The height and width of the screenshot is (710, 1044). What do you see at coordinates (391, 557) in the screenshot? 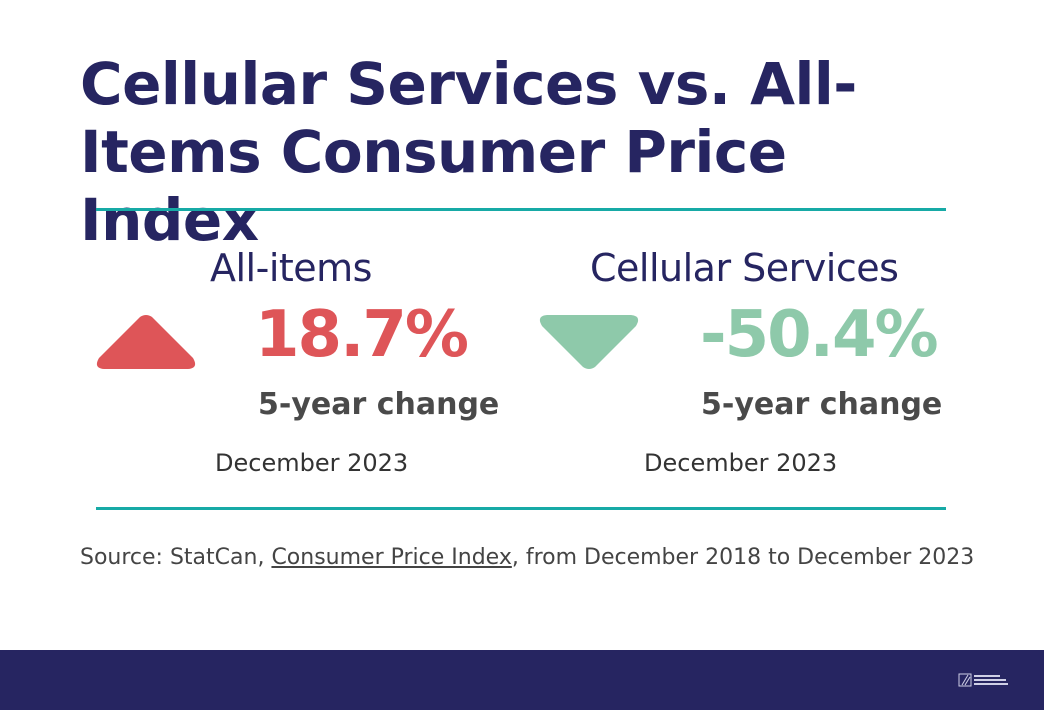
I see `source-link: Consumer Price Index` at bounding box center [391, 557].